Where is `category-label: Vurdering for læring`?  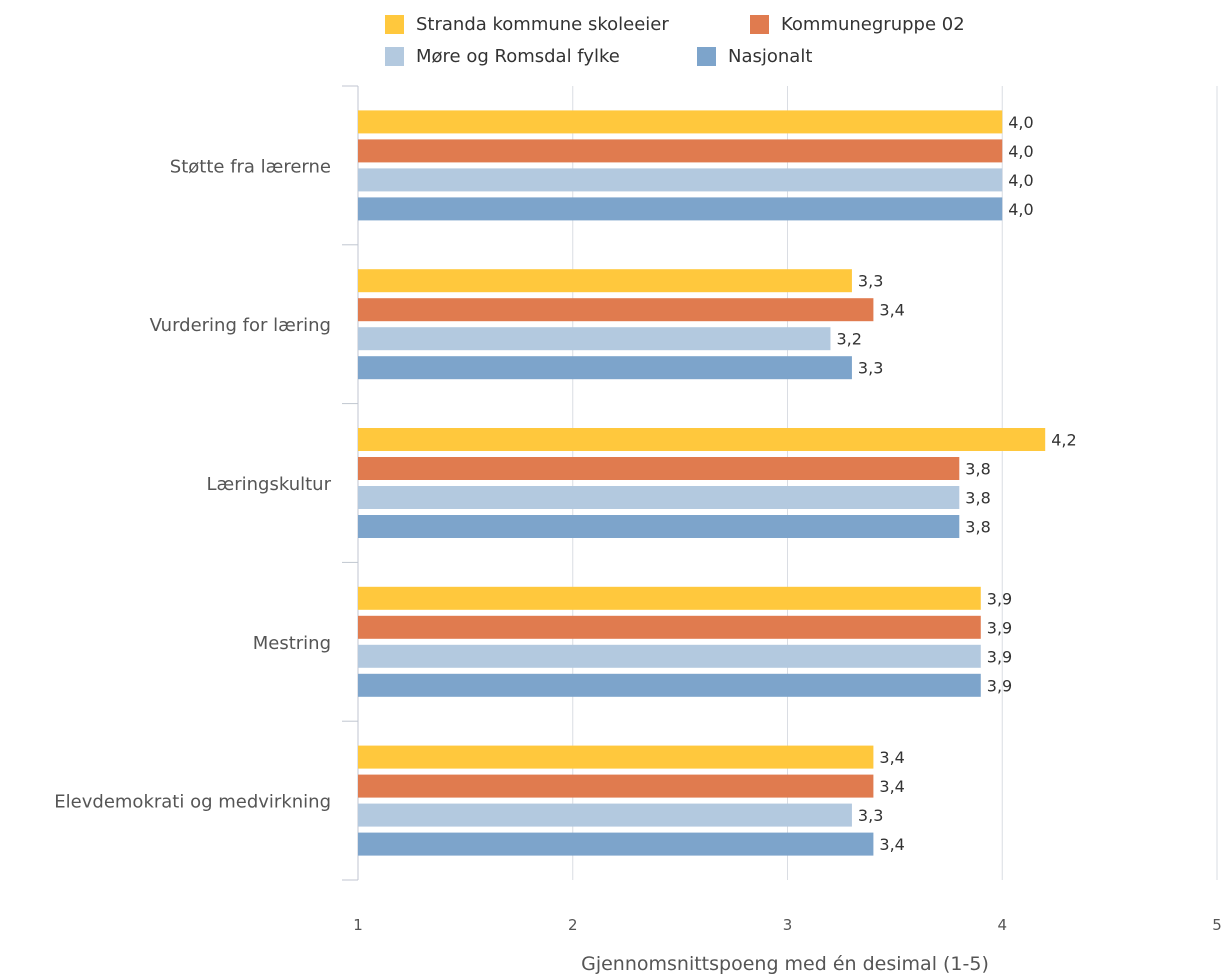 category-label: Vurdering for læring is located at coordinates (240, 325).